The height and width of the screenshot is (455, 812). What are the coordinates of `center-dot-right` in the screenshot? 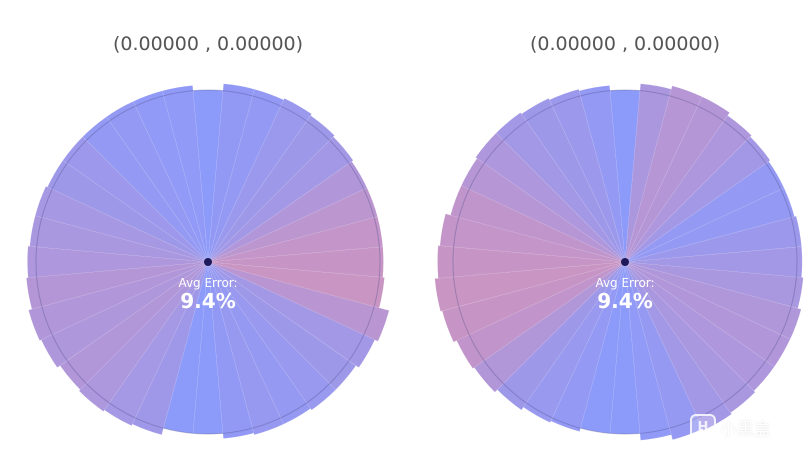 It's located at (625, 262).